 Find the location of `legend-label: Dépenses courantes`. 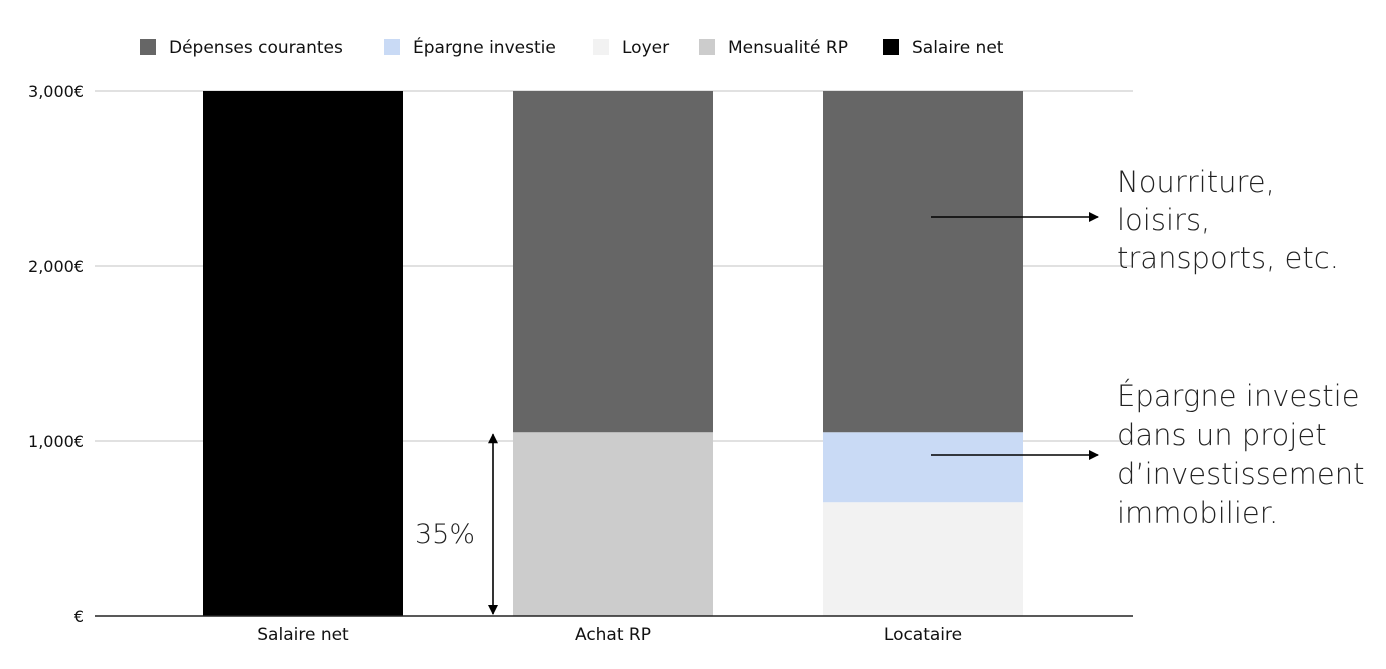

legend-label: Dépenses courantes is located at coordinates (256, 48).